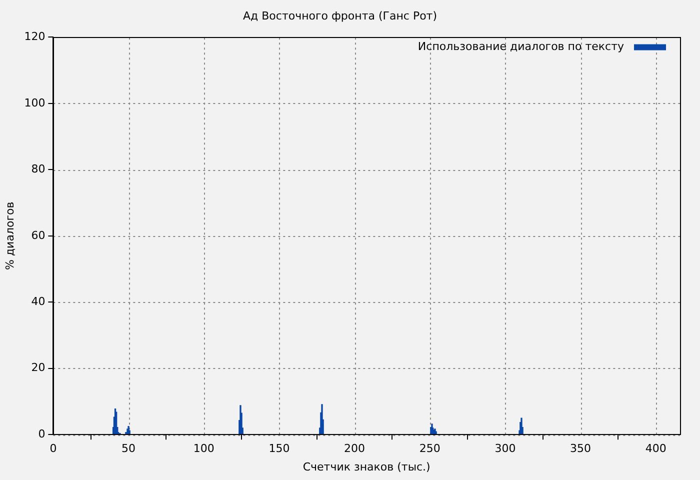 This screenshot has height=480, width=700. What do you see at coordinates (521, 47) in the screenshot?
I see `legend-label: Использование диалогов по тексту` at bounding box center [521, 47].